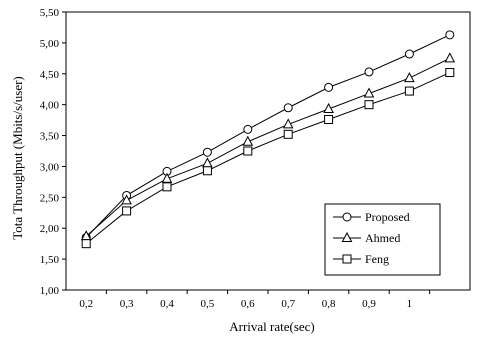  What do you see at coordinates (127, 304) in the screenshot?
I see `x-tick-label: 0,3` at bounding box center [127, 304].